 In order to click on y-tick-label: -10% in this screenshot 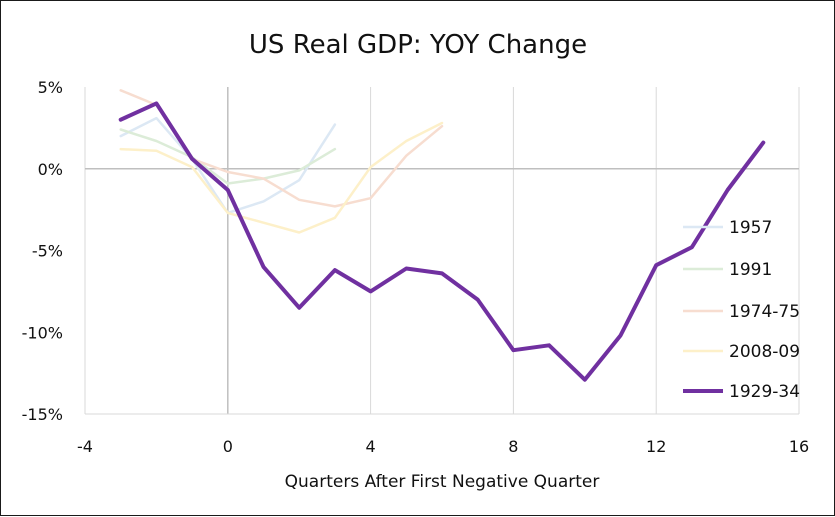, I will do `click(42, 332)`.